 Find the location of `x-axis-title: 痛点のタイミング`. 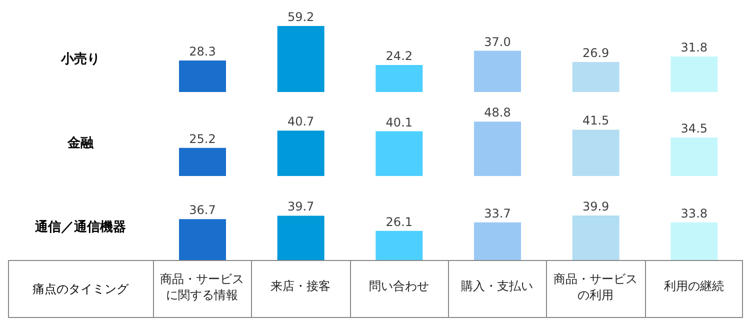

x-axis-title: 痛点のタイミング is located at coordinates (81, 289).